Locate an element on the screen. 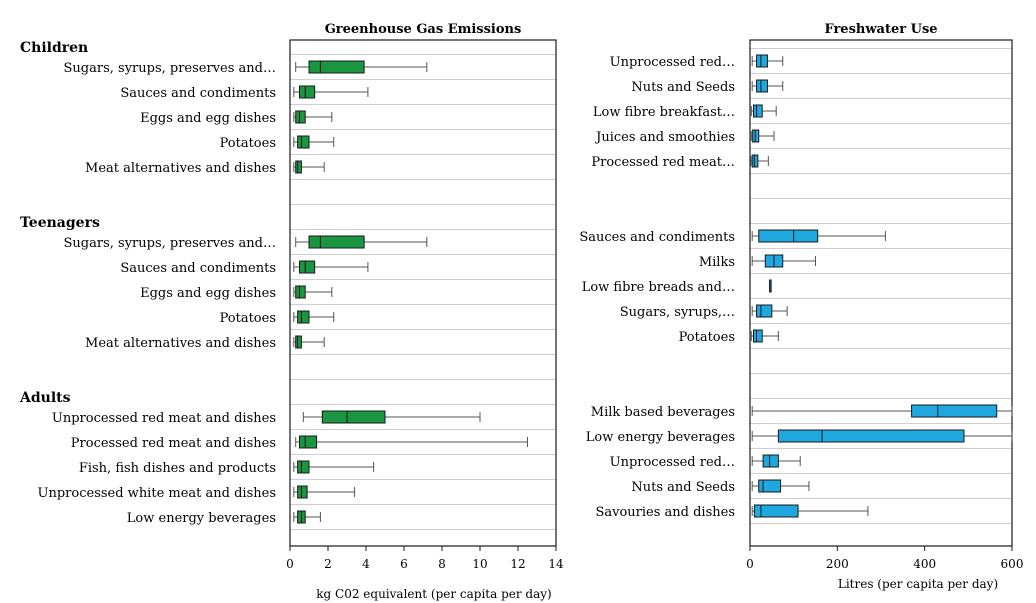 This screenshot has width=1036, height=603. x-tick-label: 12 is located at coordinates (517, 564).